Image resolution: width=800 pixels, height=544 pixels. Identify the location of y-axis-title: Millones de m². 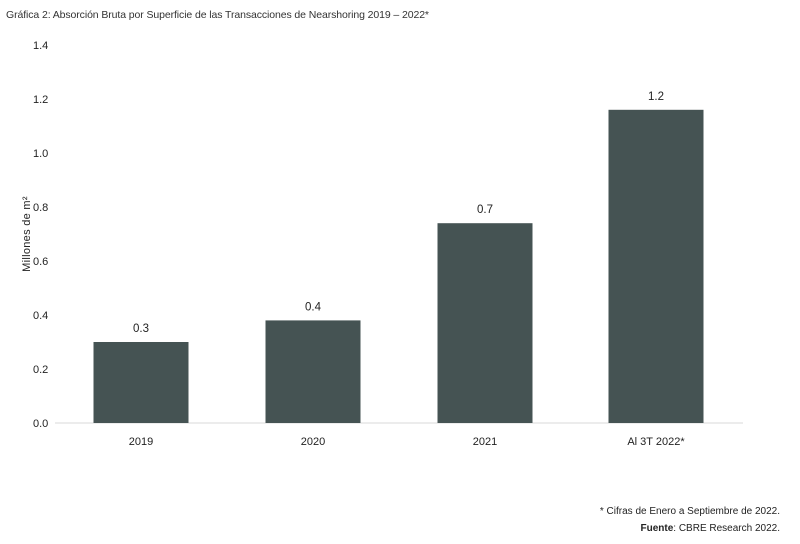
(27, 234).